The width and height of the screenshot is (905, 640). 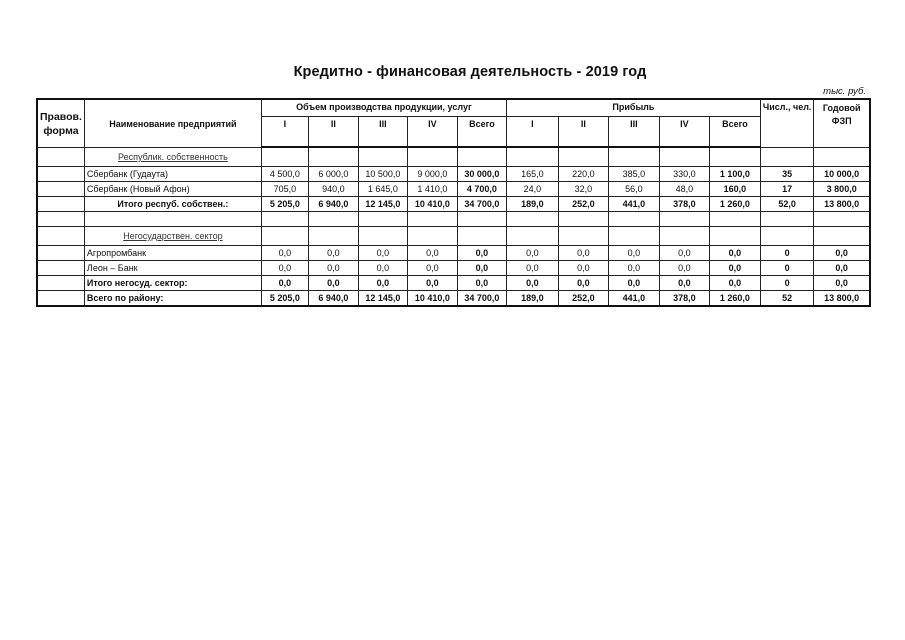 I want to click on volume-q1-cell: 5 205,0, so click(x=284, y=204).